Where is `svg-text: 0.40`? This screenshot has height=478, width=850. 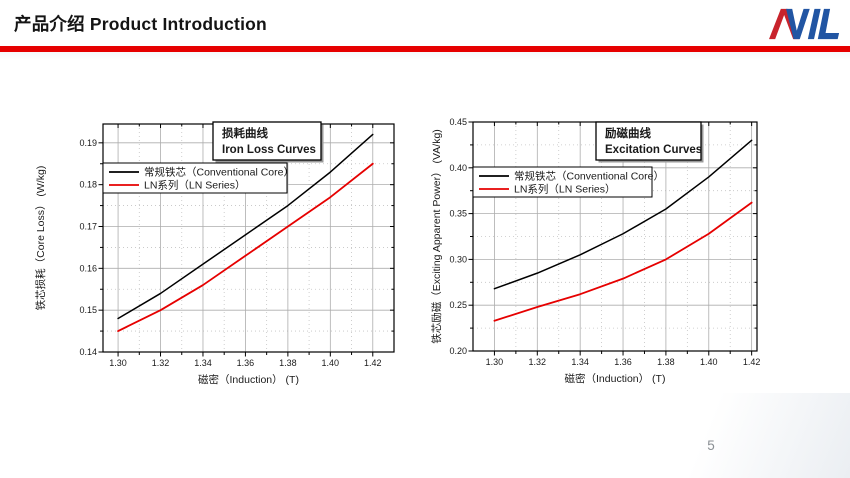 svg-text: 0.40 is located at coordinates (458, 168).